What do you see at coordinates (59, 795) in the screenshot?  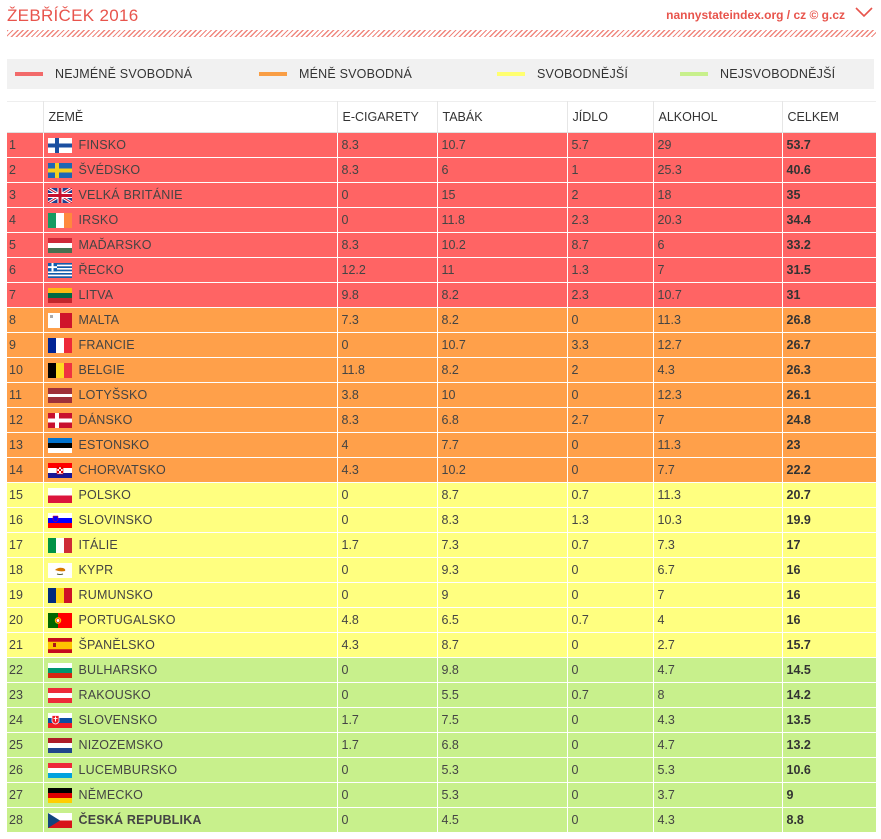 I see `flag-de-icon` at bounding box center [59, 795].